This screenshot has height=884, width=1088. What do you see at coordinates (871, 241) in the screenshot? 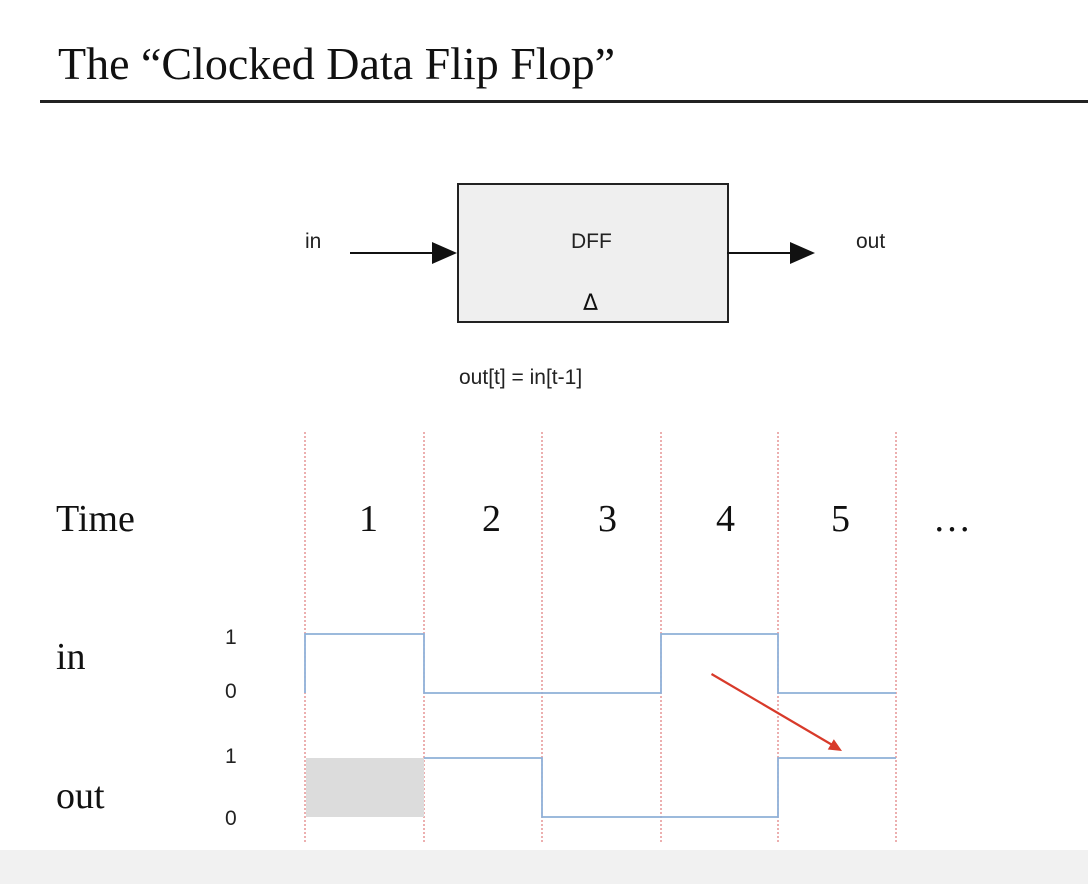
I see `dff-output-label: out` at bounding box center [871, 241].